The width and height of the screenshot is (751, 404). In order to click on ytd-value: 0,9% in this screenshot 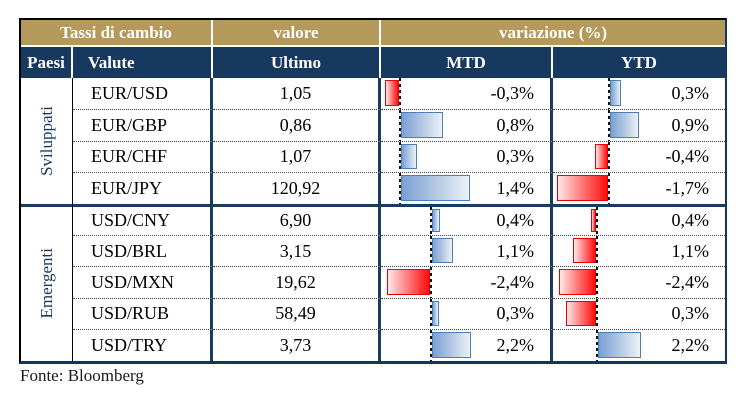, I will do `click(690, 125)`.